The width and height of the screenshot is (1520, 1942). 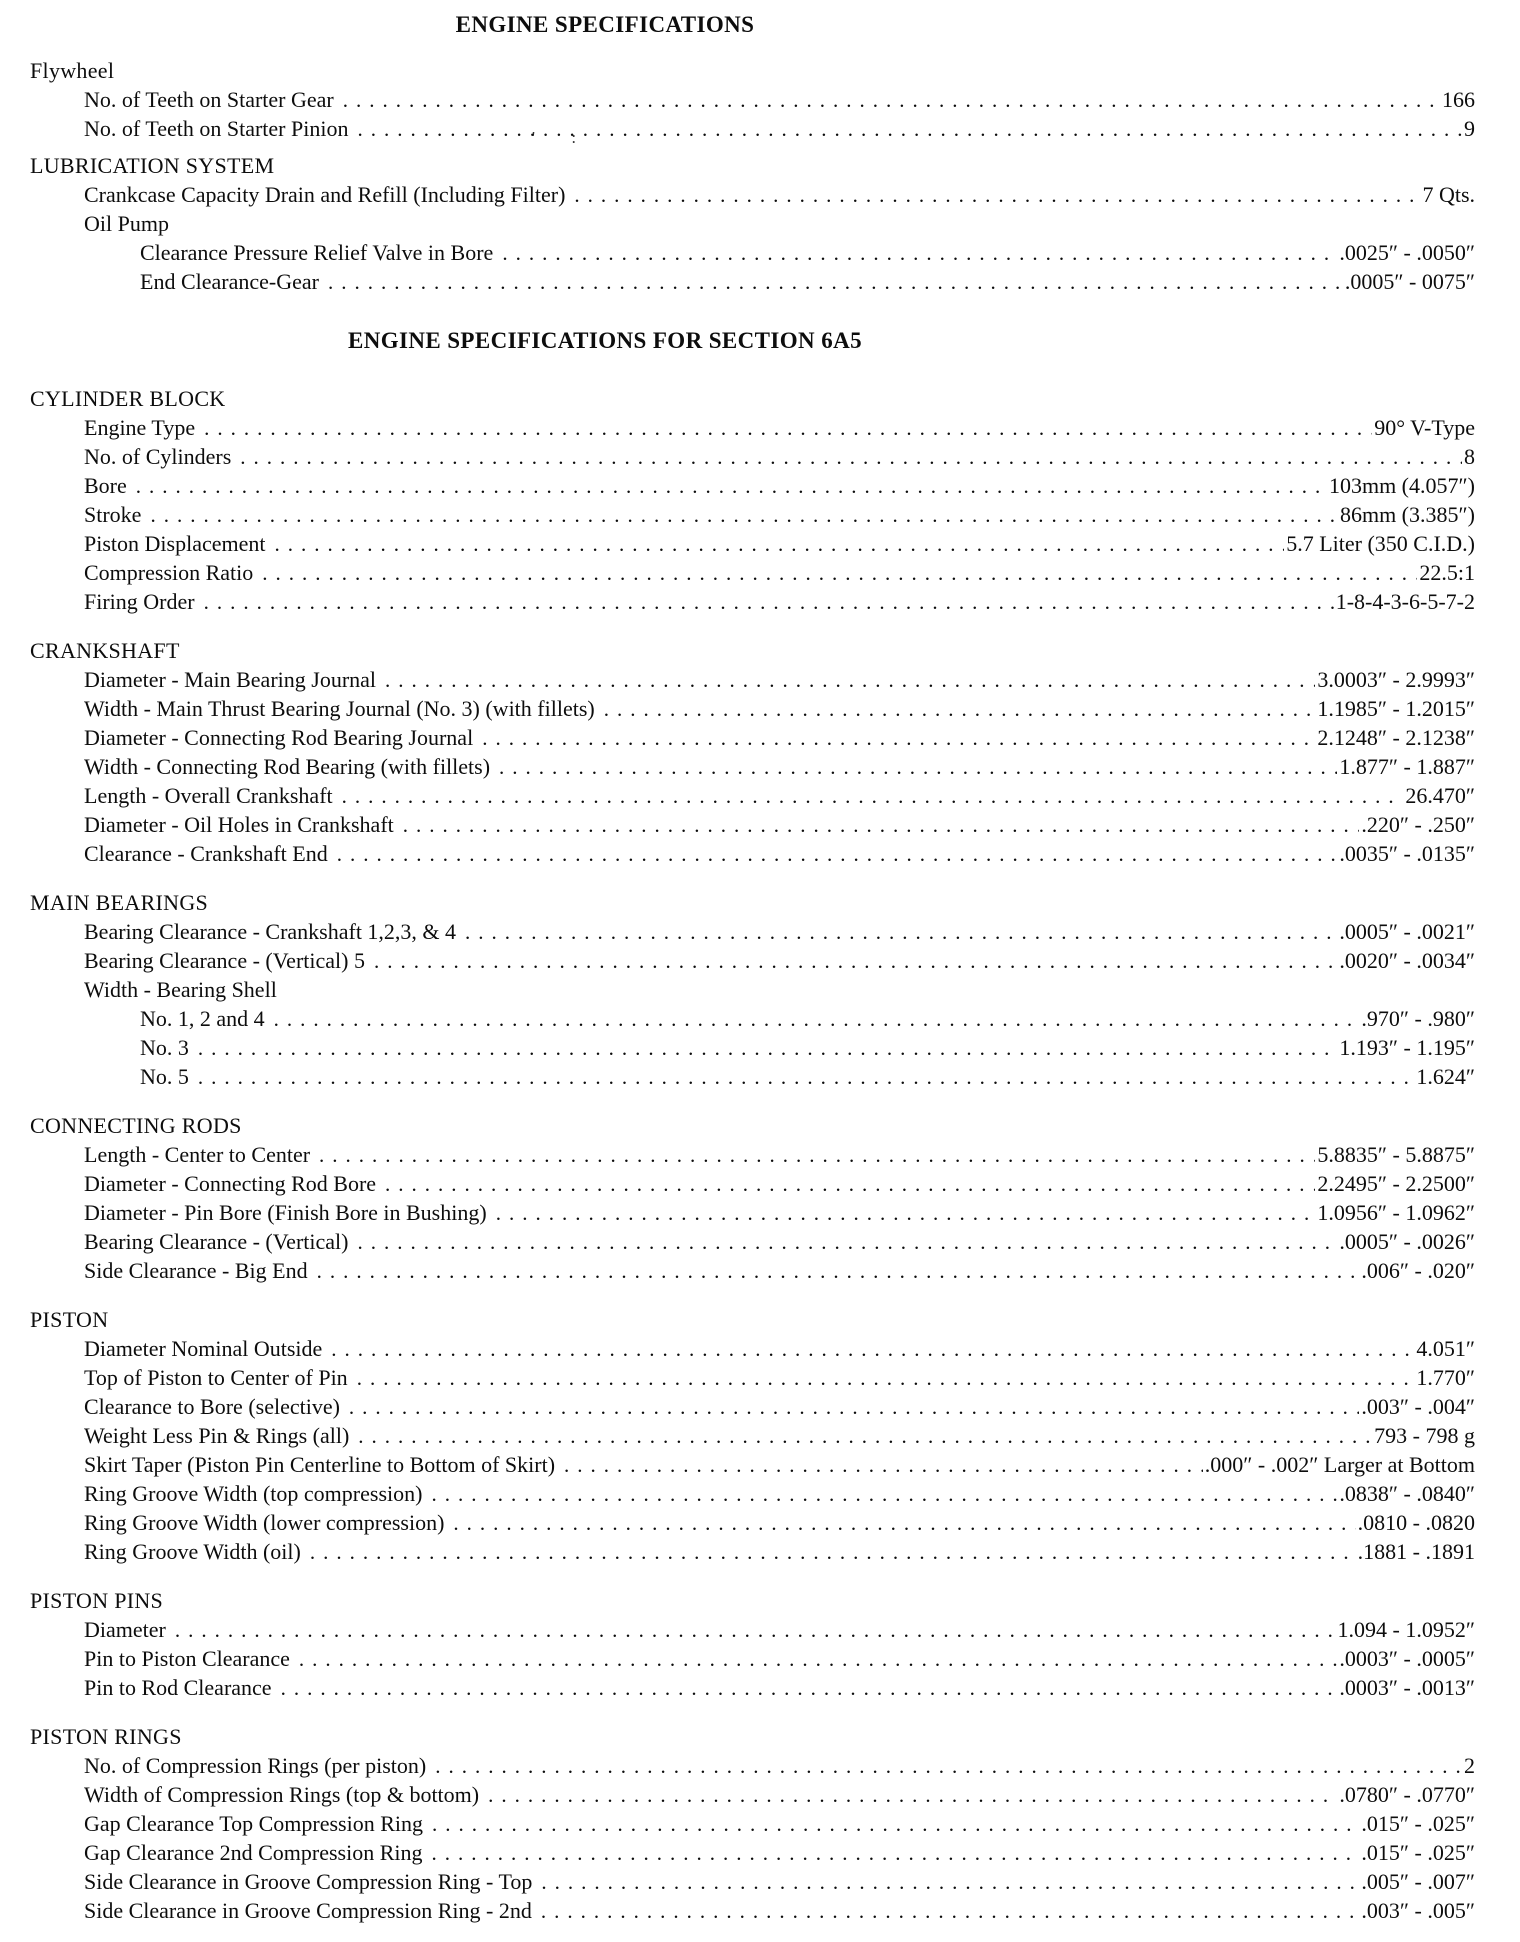 I want to click on spec-label: Diameter - Main Bearing Journal, so click(x=230, y=679).